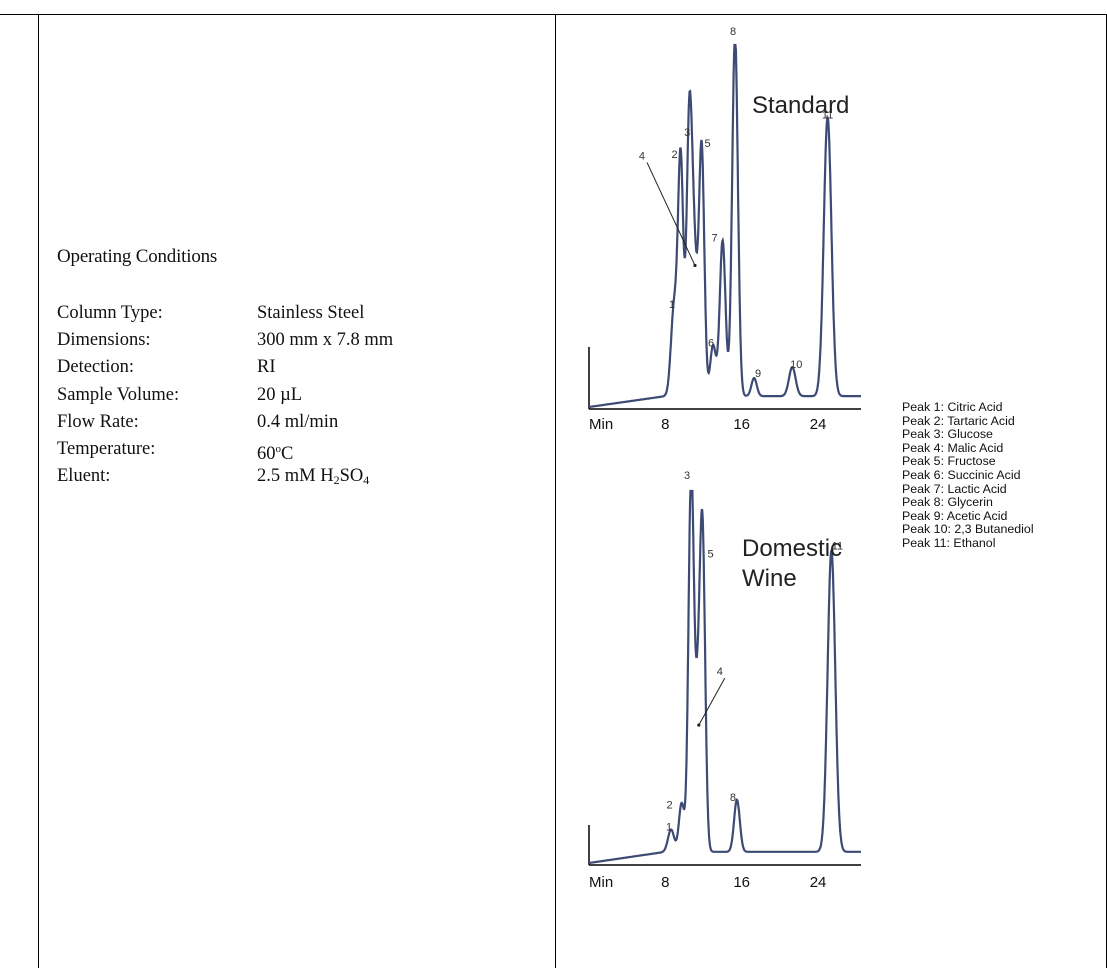  What do you see at coordinates (106, 448) in the screenshot?
I see `condition-label: Temperature:` at bounding box center [106, 448].